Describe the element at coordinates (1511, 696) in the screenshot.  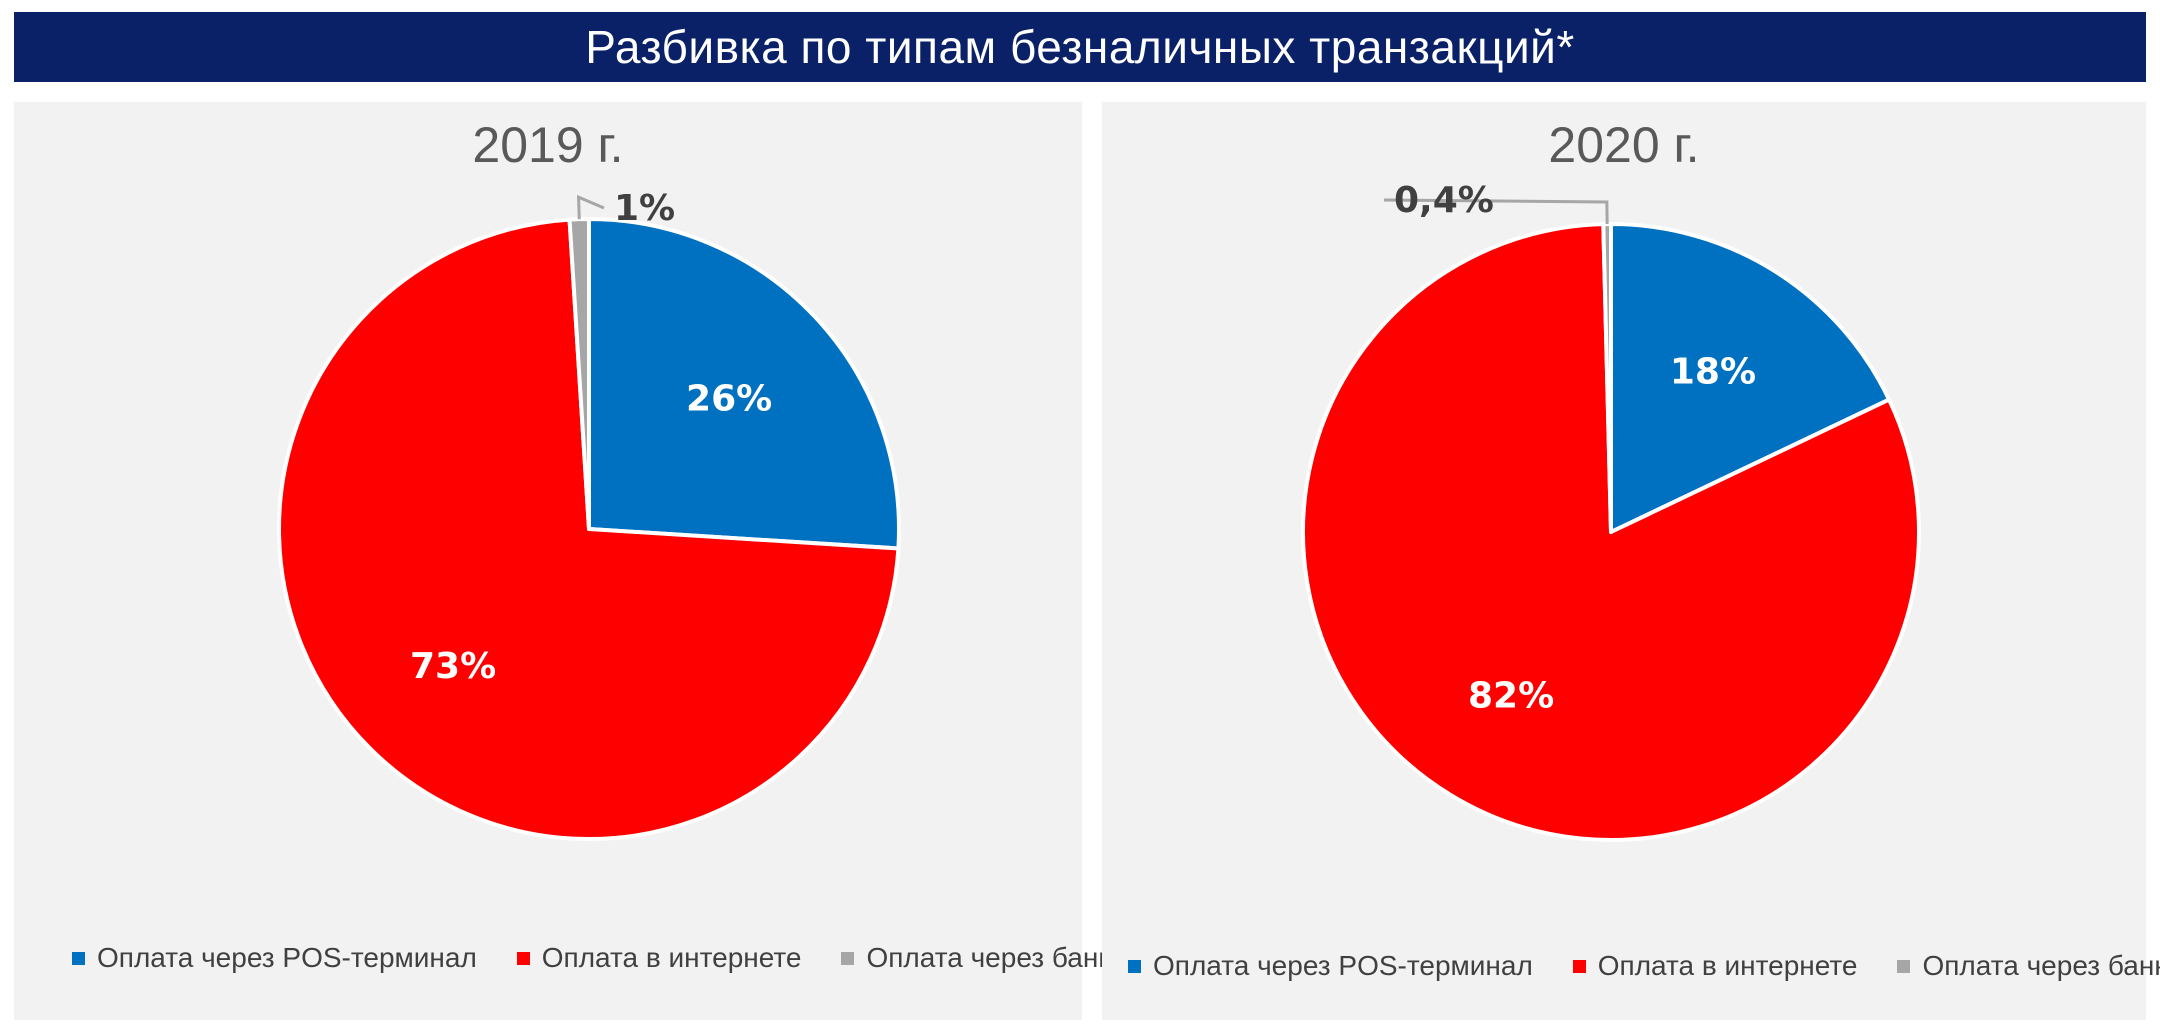
I see `data-label-internet: 82%` at that location.